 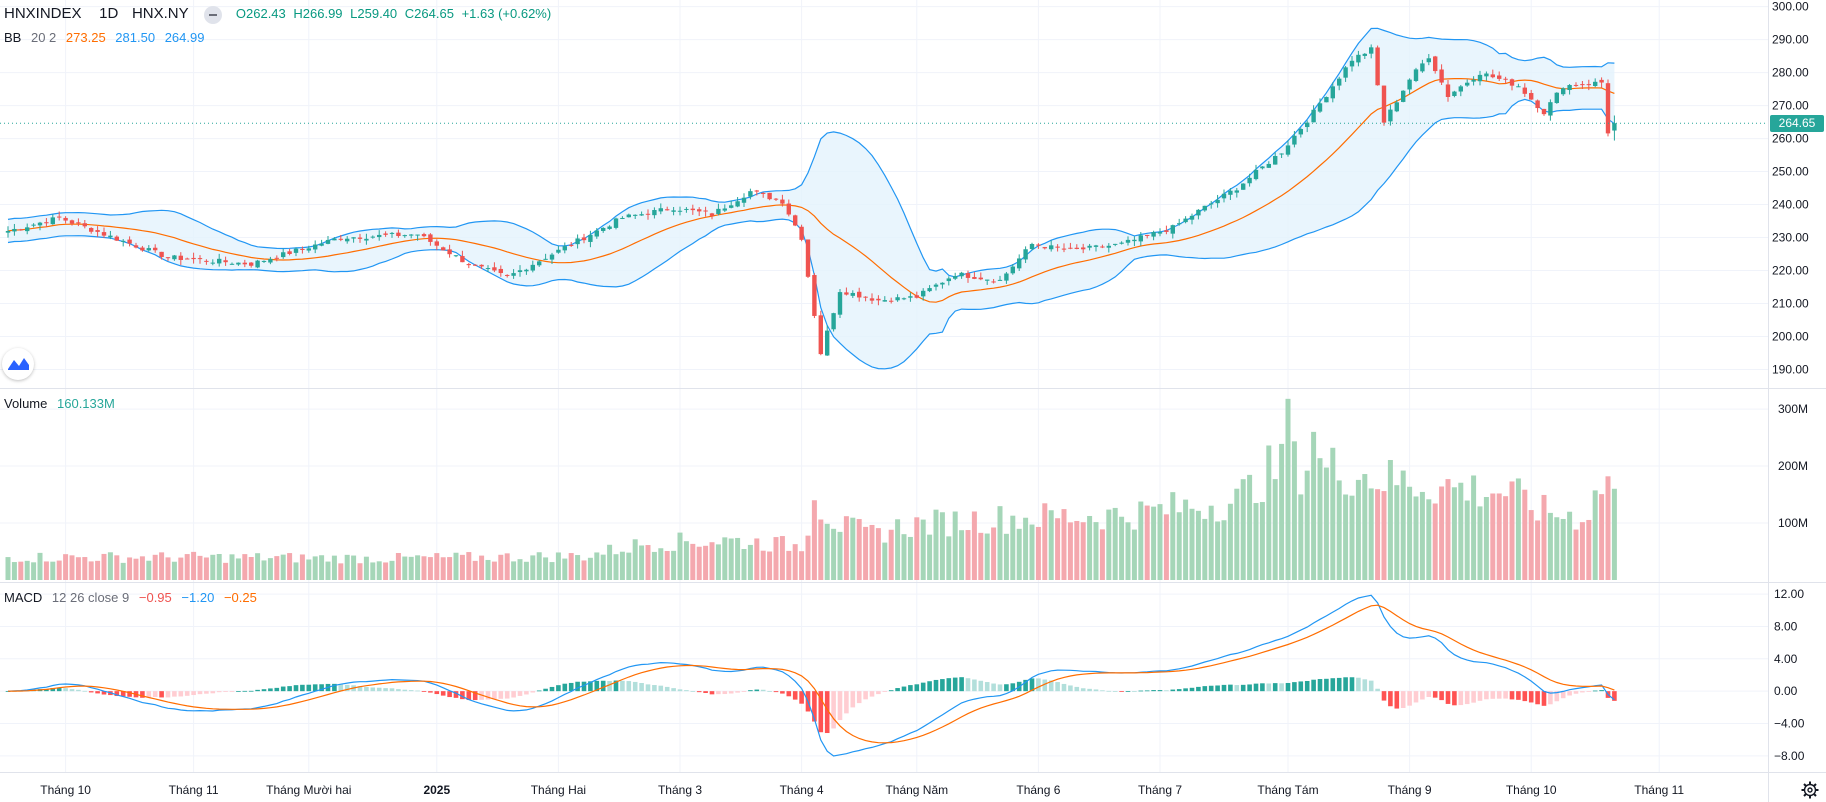 I want to click on interval: 1D, so click(x=109, y=13).